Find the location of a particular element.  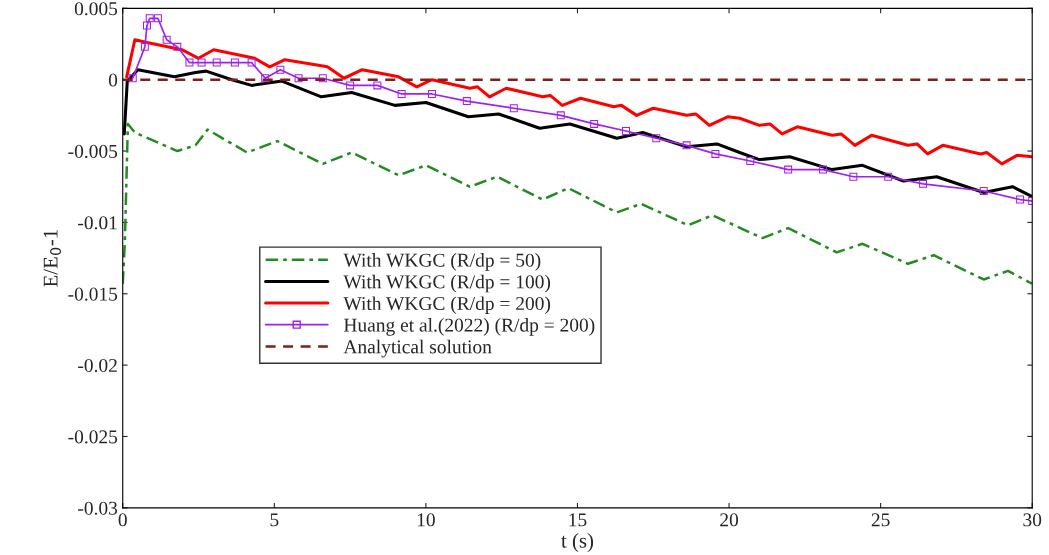

x-tick-label: 10 is located at coordinates (426, 520).